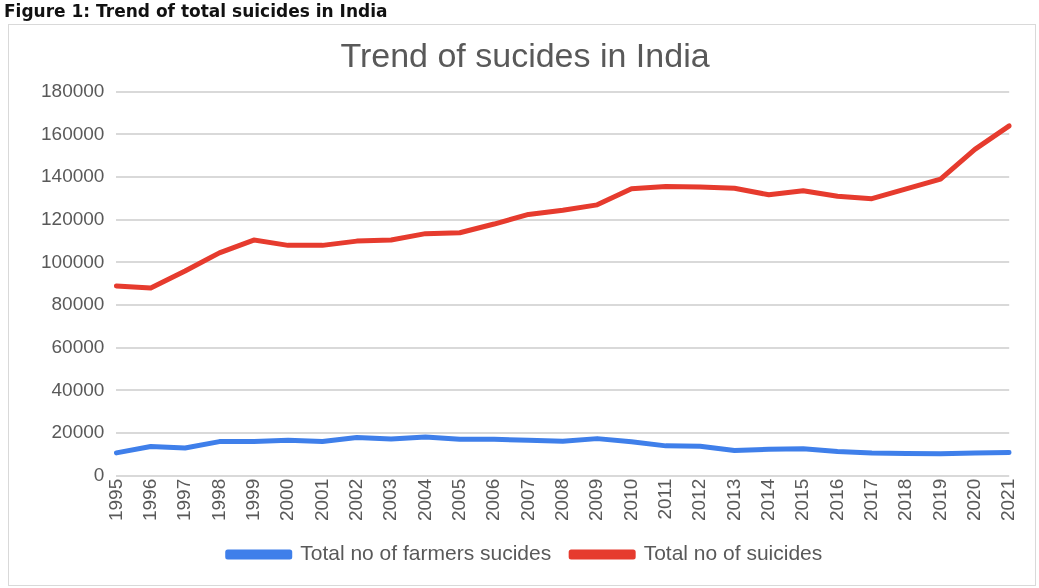 The width and height of the screenshot is (1039, 588). I want to click on x-tick-label: 2014, so click(768, 500).